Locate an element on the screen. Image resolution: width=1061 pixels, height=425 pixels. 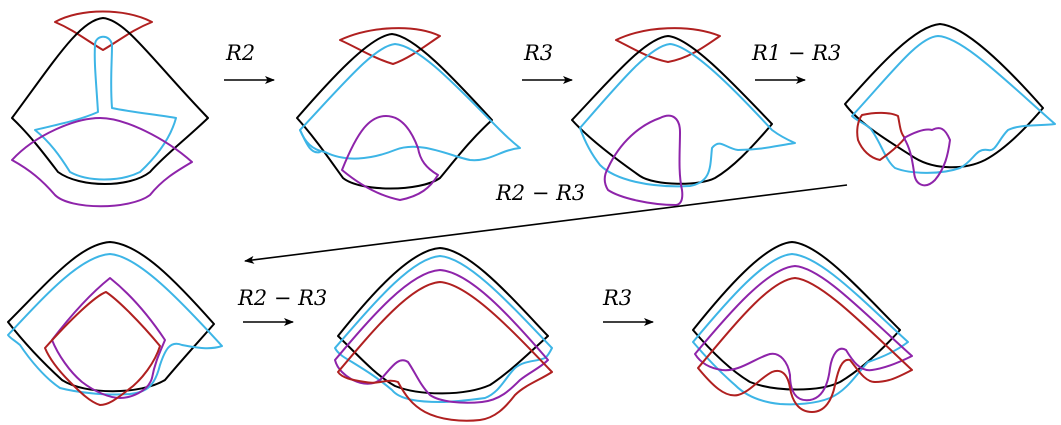
move-label-6: R3 is located at coordinates (617, 298).